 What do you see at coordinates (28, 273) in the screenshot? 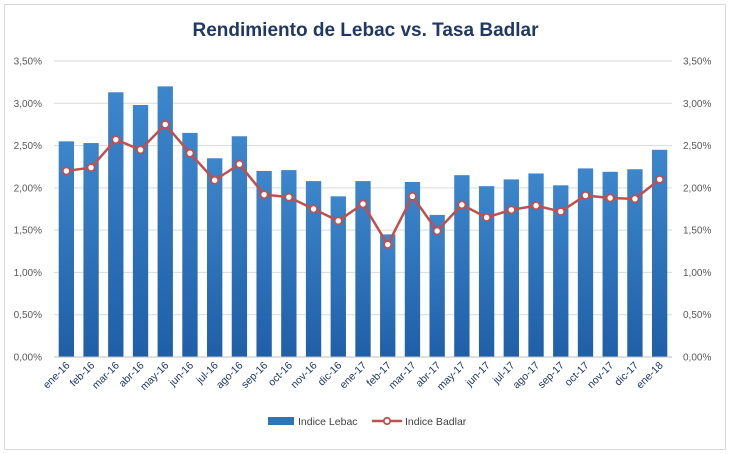
I see `y-tick-label-left: 1,00%` at bounding box center [28, 273].